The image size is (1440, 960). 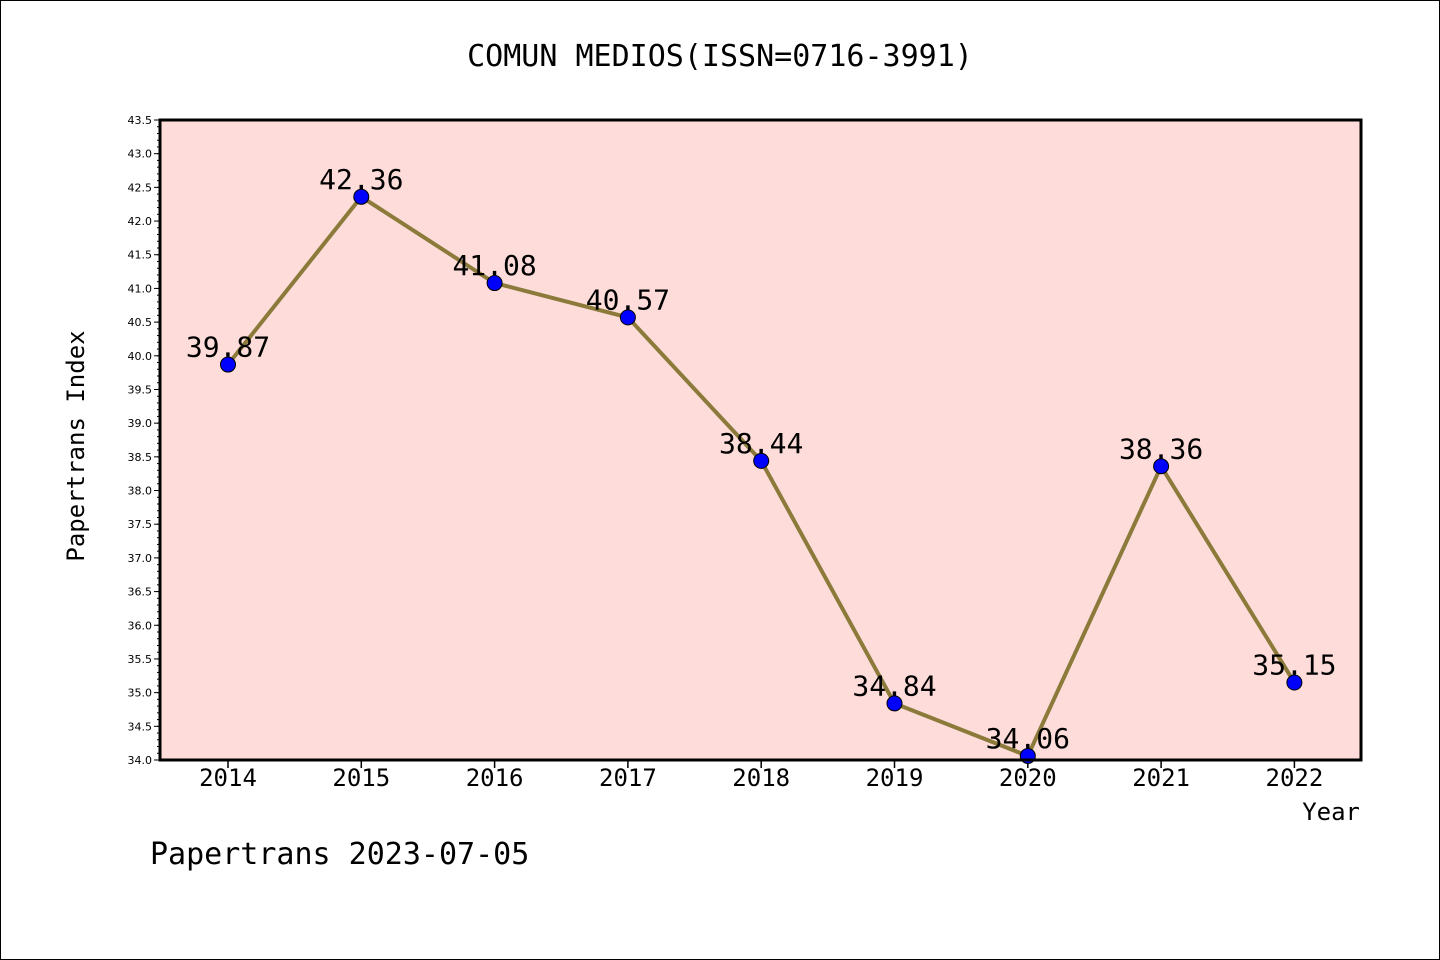 What do you see at coordinates (1028, 778) in the screenshot?
I see `x-tick-label: 2020` at bounding box center [1028, 778].